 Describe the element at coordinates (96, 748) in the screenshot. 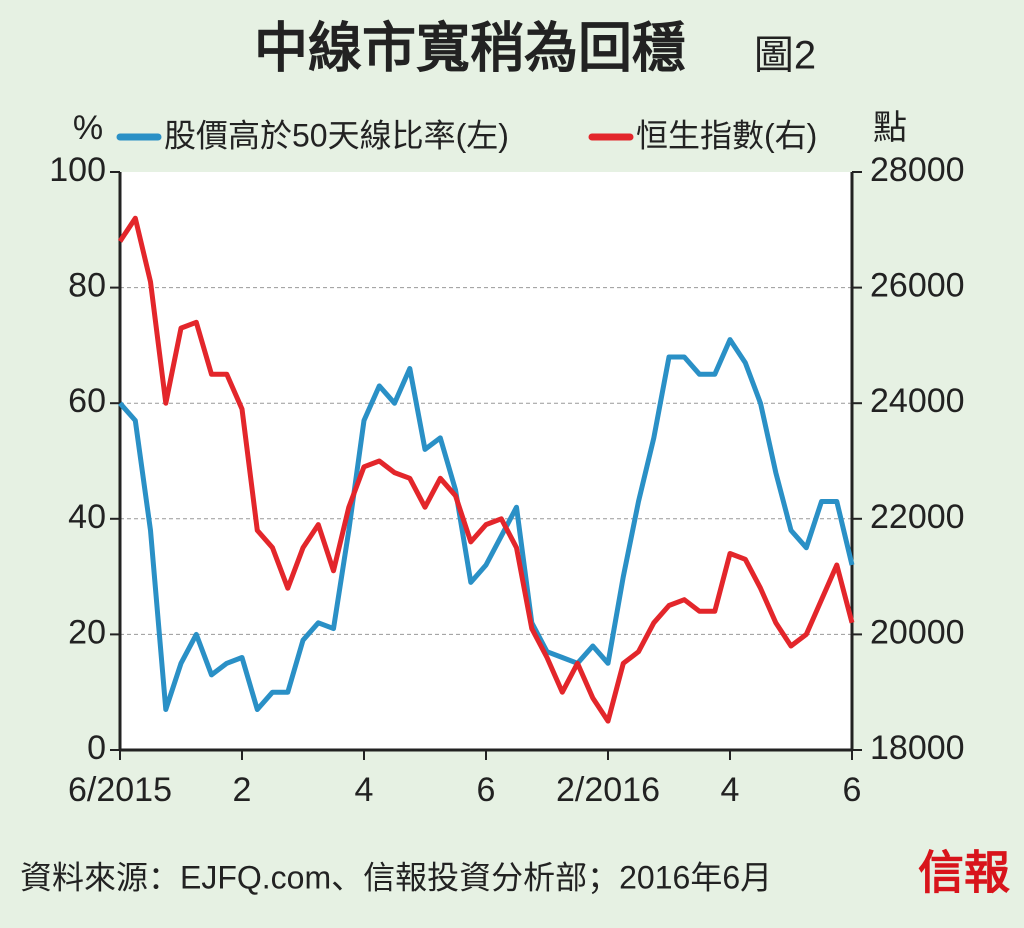

I see `y-tick-label: 0` at that location.